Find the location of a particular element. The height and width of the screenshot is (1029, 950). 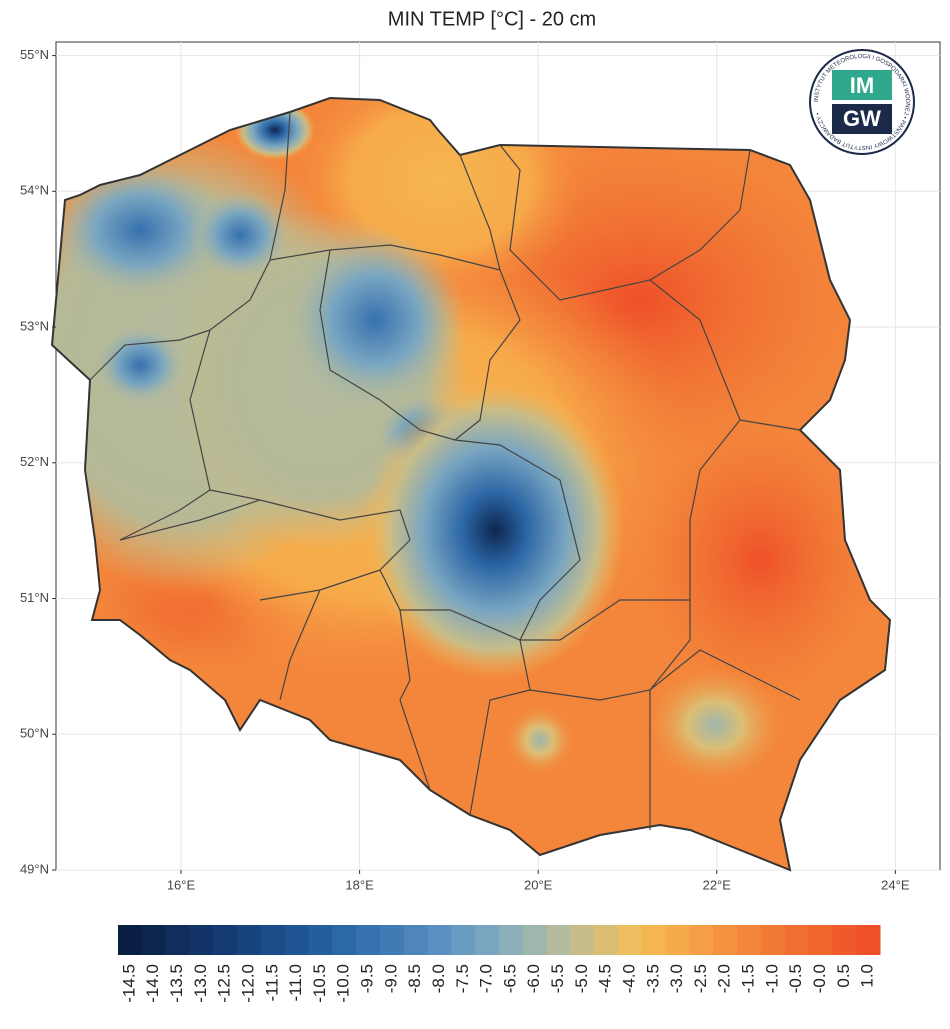

colorbar-label: -2.5 is located at coordinates (700, 978).